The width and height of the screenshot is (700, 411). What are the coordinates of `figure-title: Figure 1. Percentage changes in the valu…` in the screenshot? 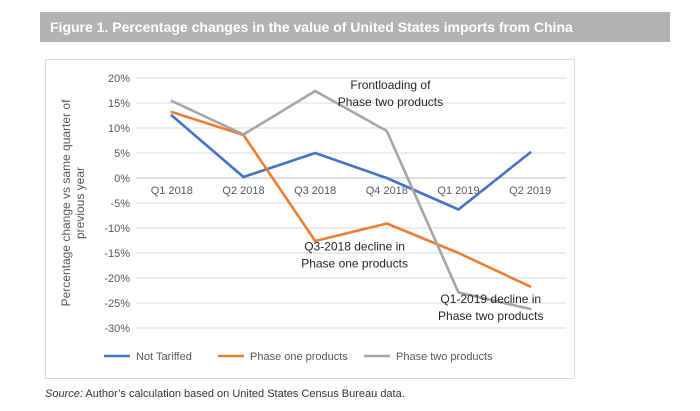 It's located at (355, 27).